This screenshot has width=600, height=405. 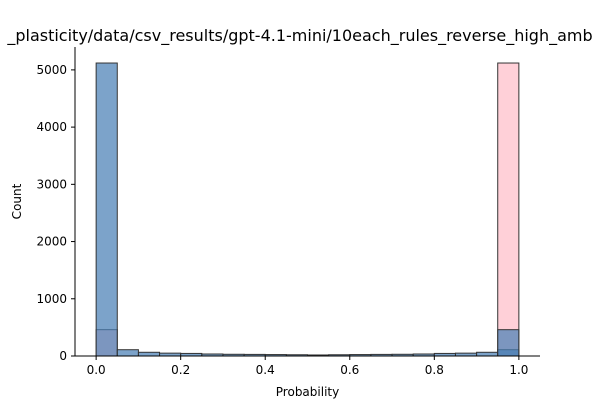 What do you see at coordinates (265, 370) in the screenshot?
I see `x-tick-label: 0.4` at bounding box center [265, 370].